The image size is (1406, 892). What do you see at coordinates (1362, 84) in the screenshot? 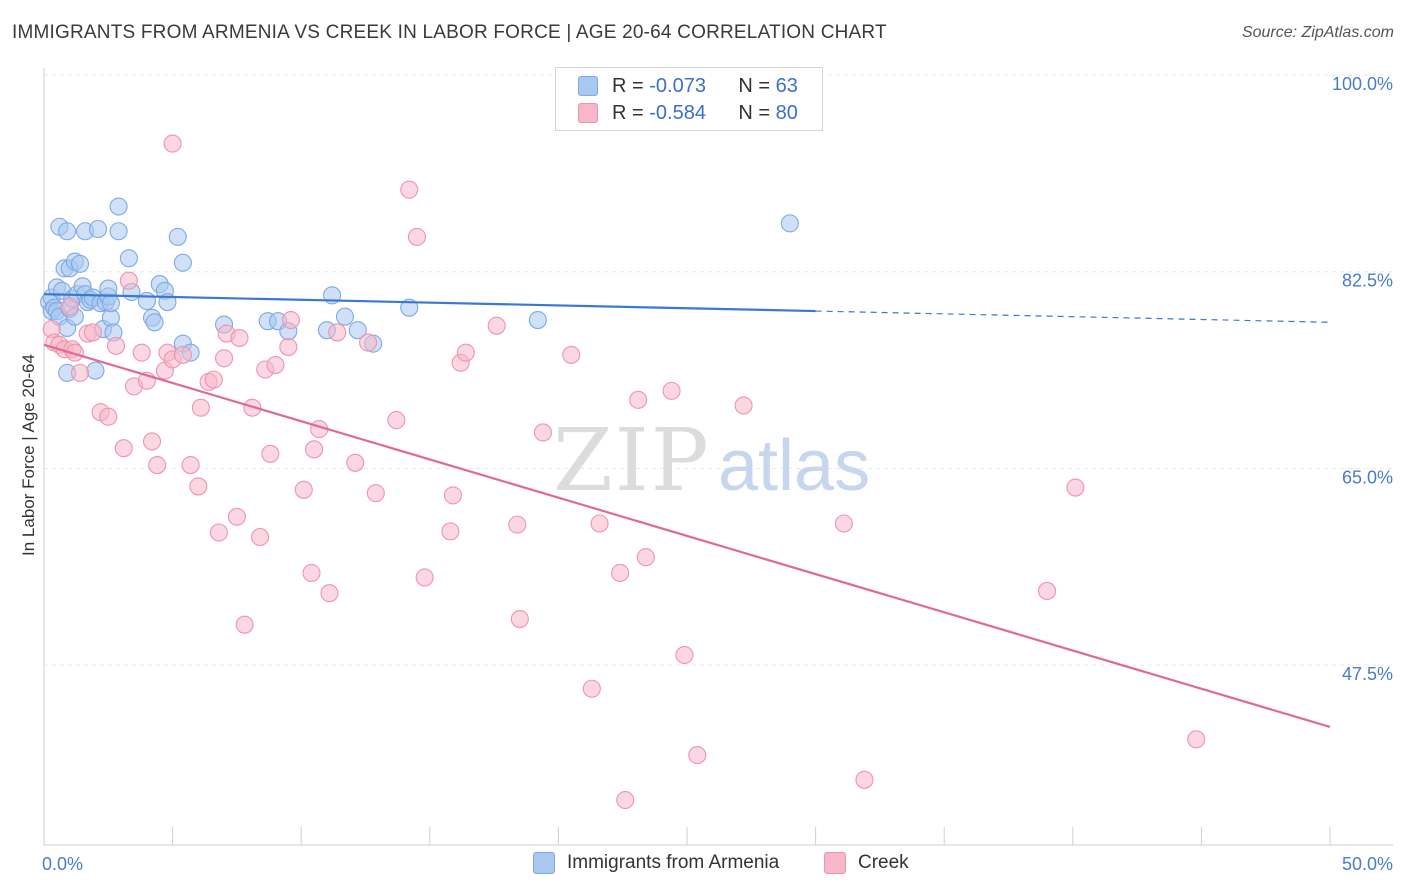
I see `y-tick-label: 100.0%` at bounding box center [1362, 84].